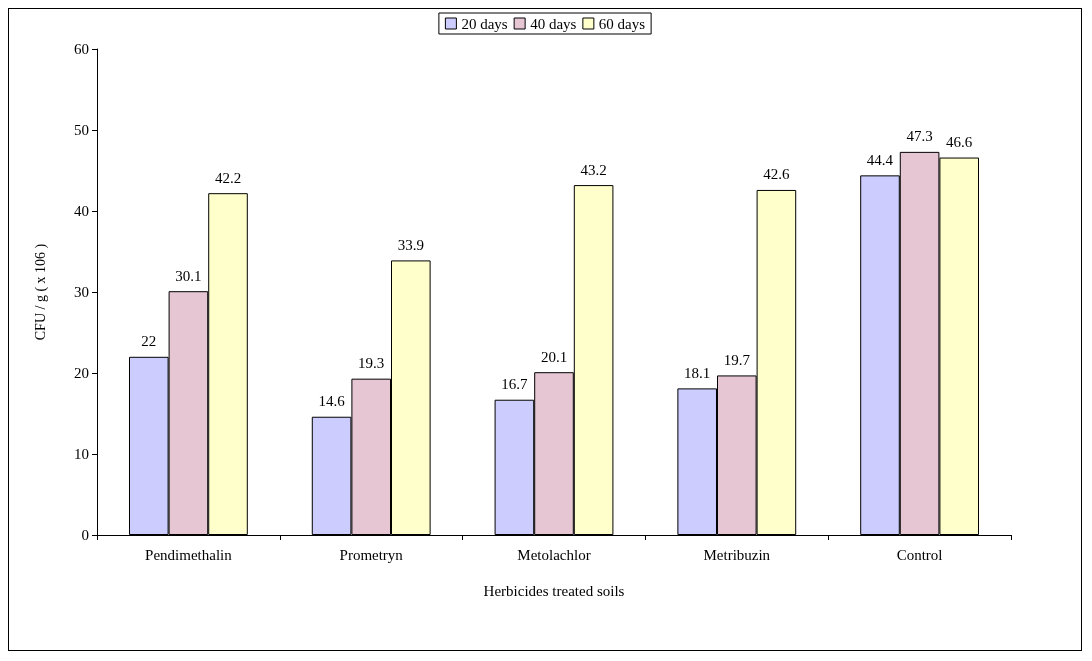 The image size is (1092, 661). What do you see at coordinates (189, 554) in the screenshot?
I see `x-tick-label: Pendimethalin` at bounding box center [189, 554].